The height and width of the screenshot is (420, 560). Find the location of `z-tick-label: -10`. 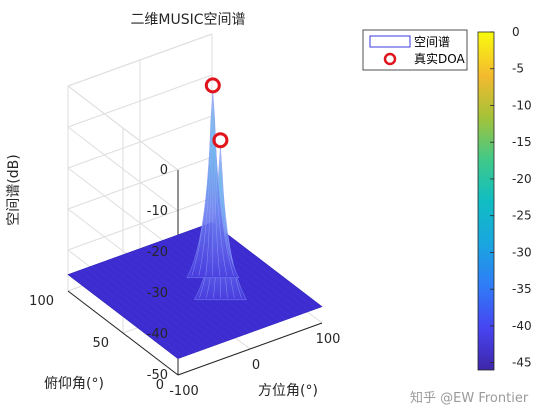

z-tick-label: -10 is located at coordinates (157, 211).